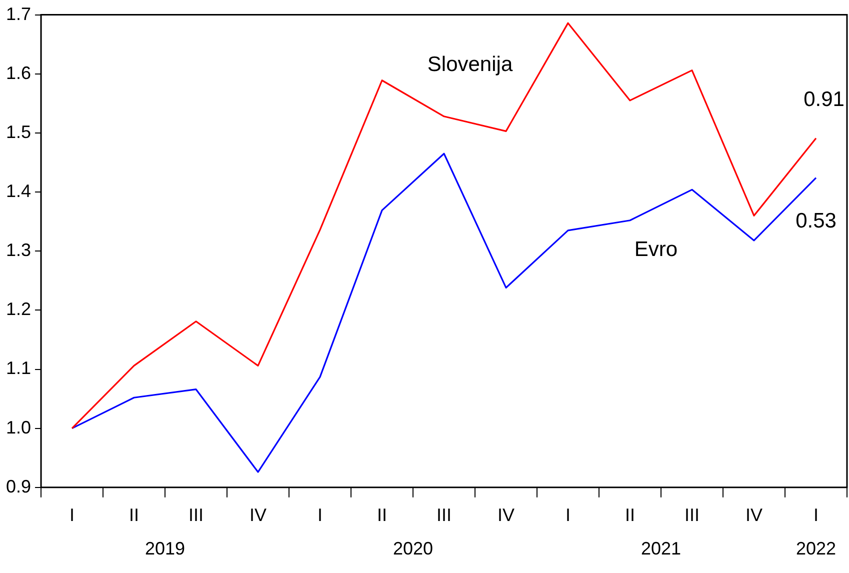 This screenshot has height=573, width=849. Describe the element at coordinates (19, 14) in the screenshot. I see `y-tick-label: 1.7` at that location.